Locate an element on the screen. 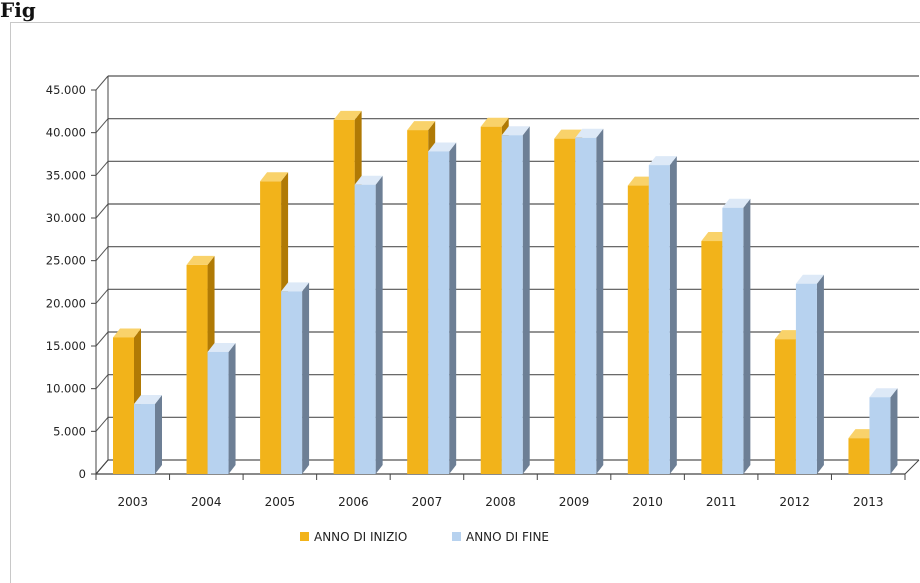 The width and height of the screenshot is (920, 583). y-tick-label: 15.000 is located at coordinates (66, 346).